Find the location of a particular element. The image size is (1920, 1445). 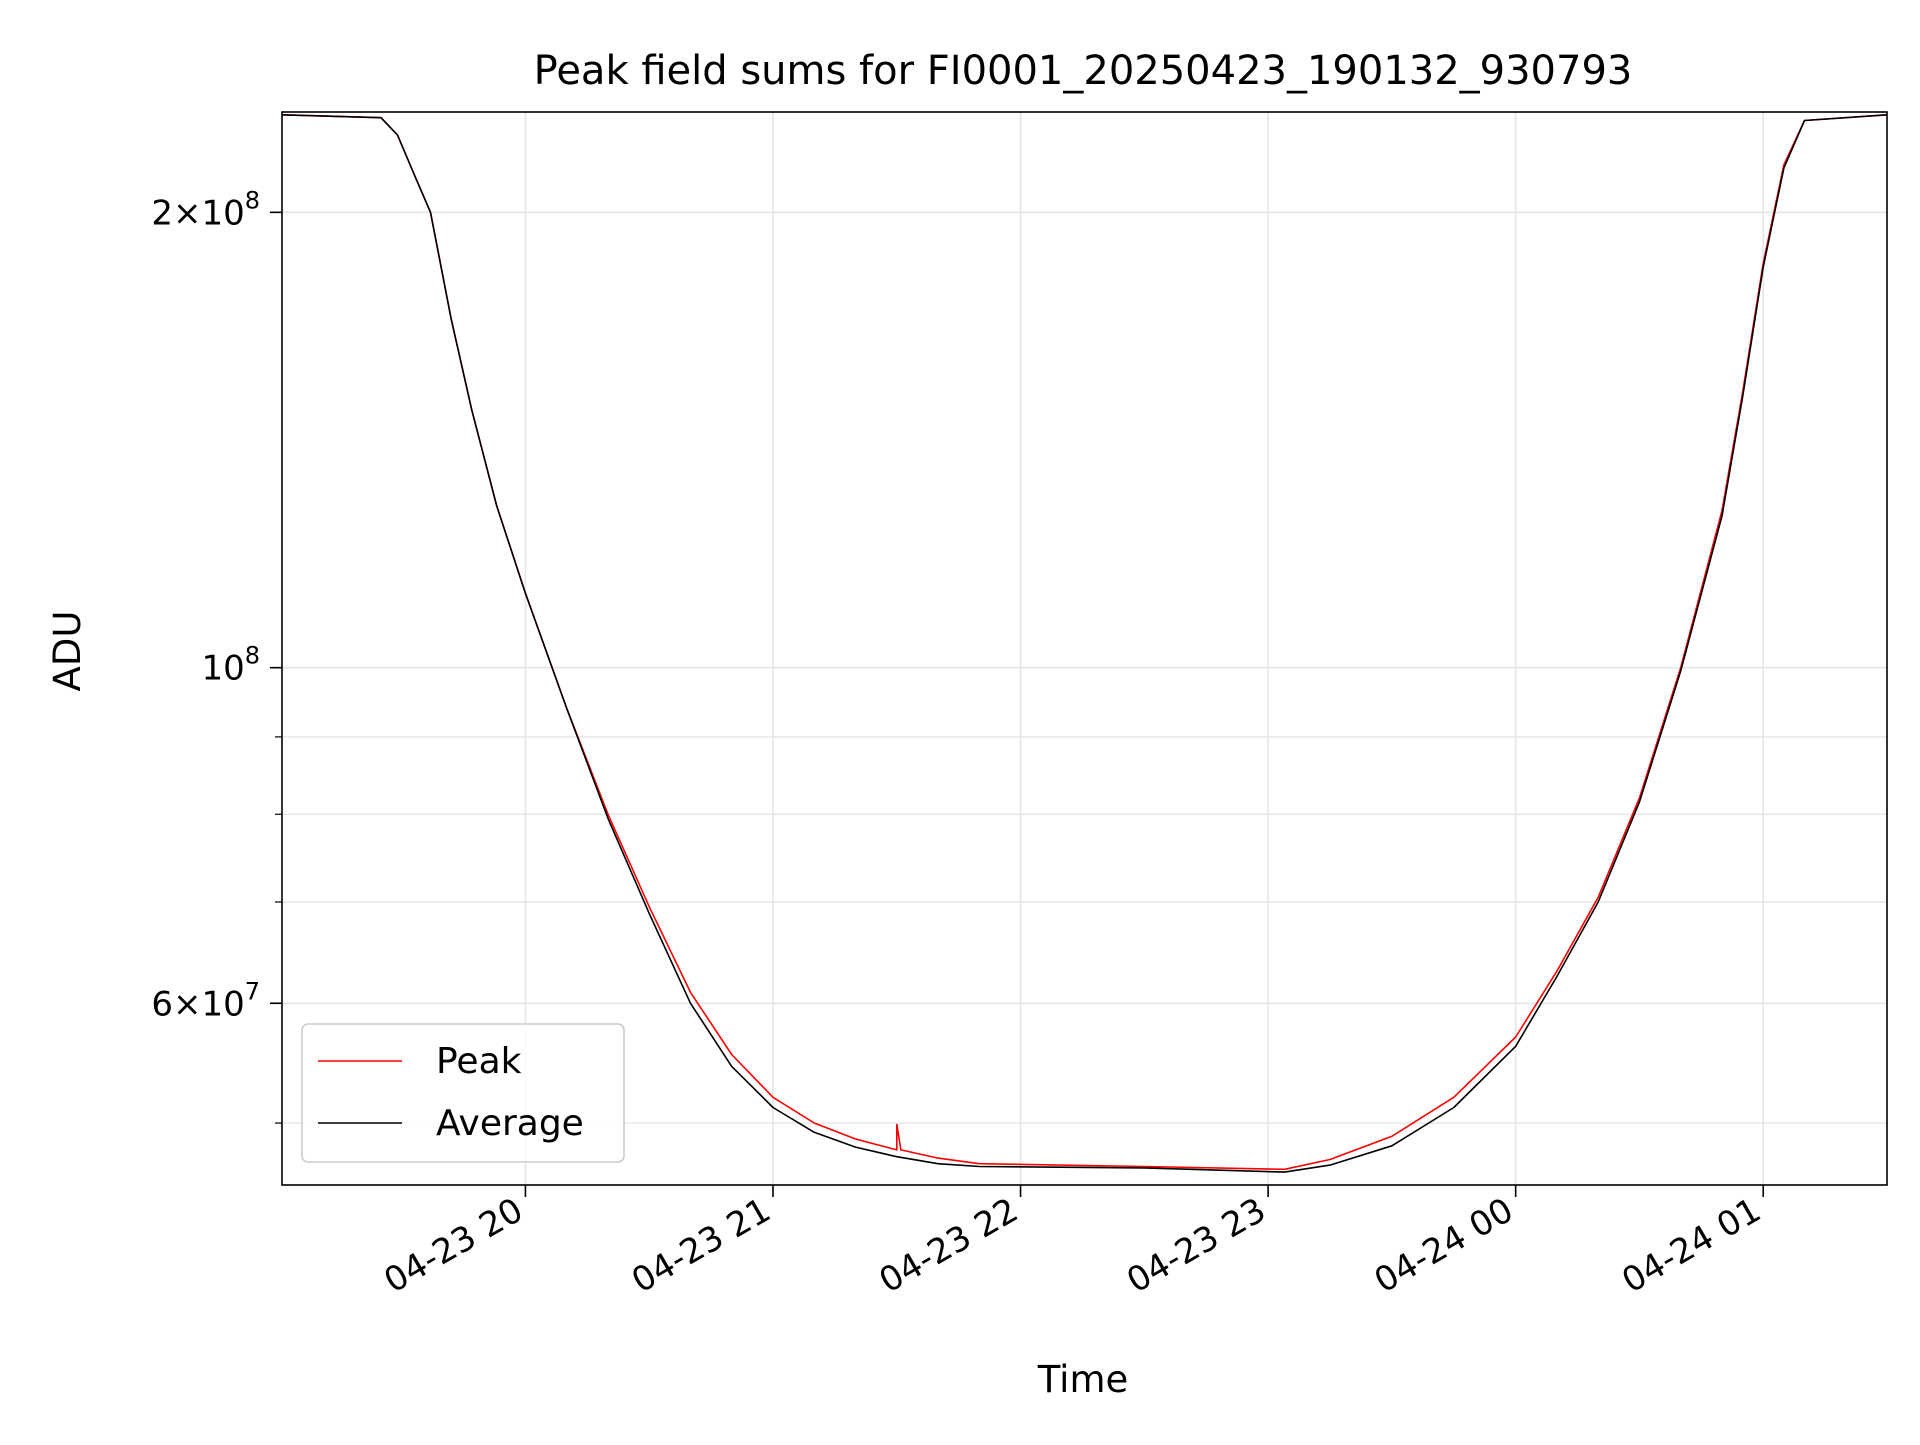

y-tick-label: 6×107 is located at coordinates (205, 1000).